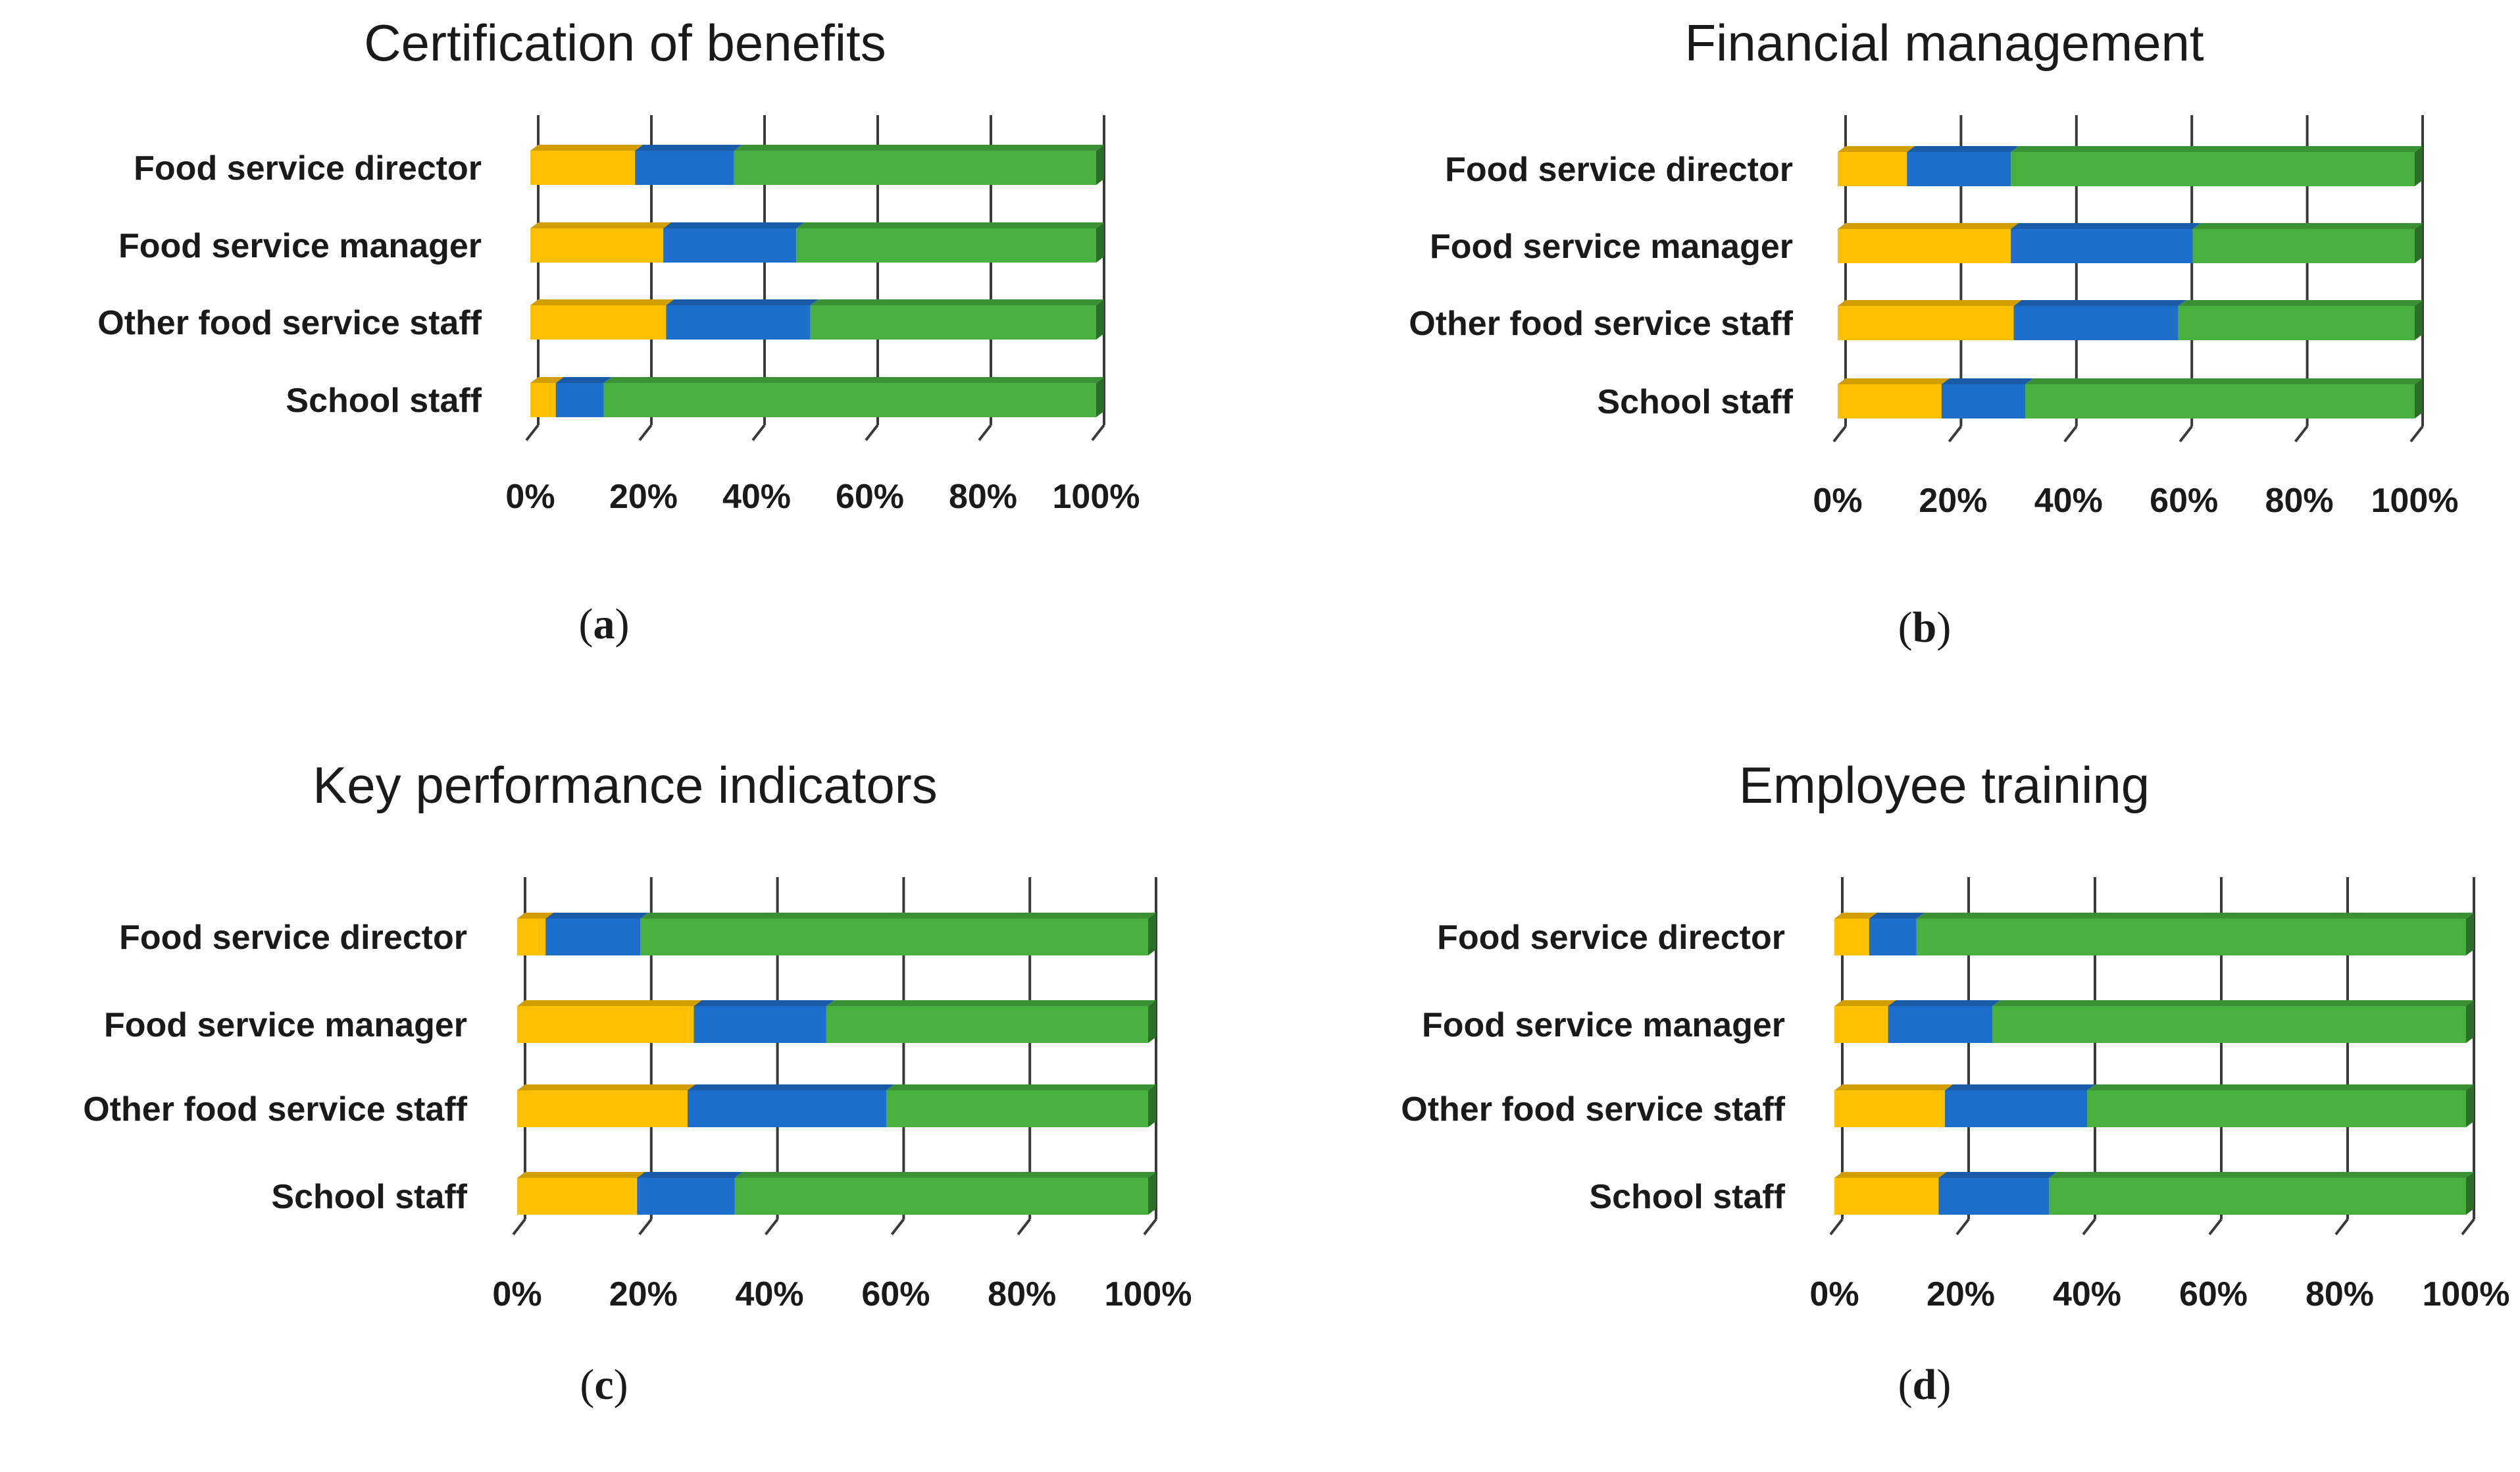 Image resolution: width=2520 pixels, height=1472 pixels. Describe the element at coordinates (604, 624) in the screenshot. I see `panel-caption: (a)` at that location.